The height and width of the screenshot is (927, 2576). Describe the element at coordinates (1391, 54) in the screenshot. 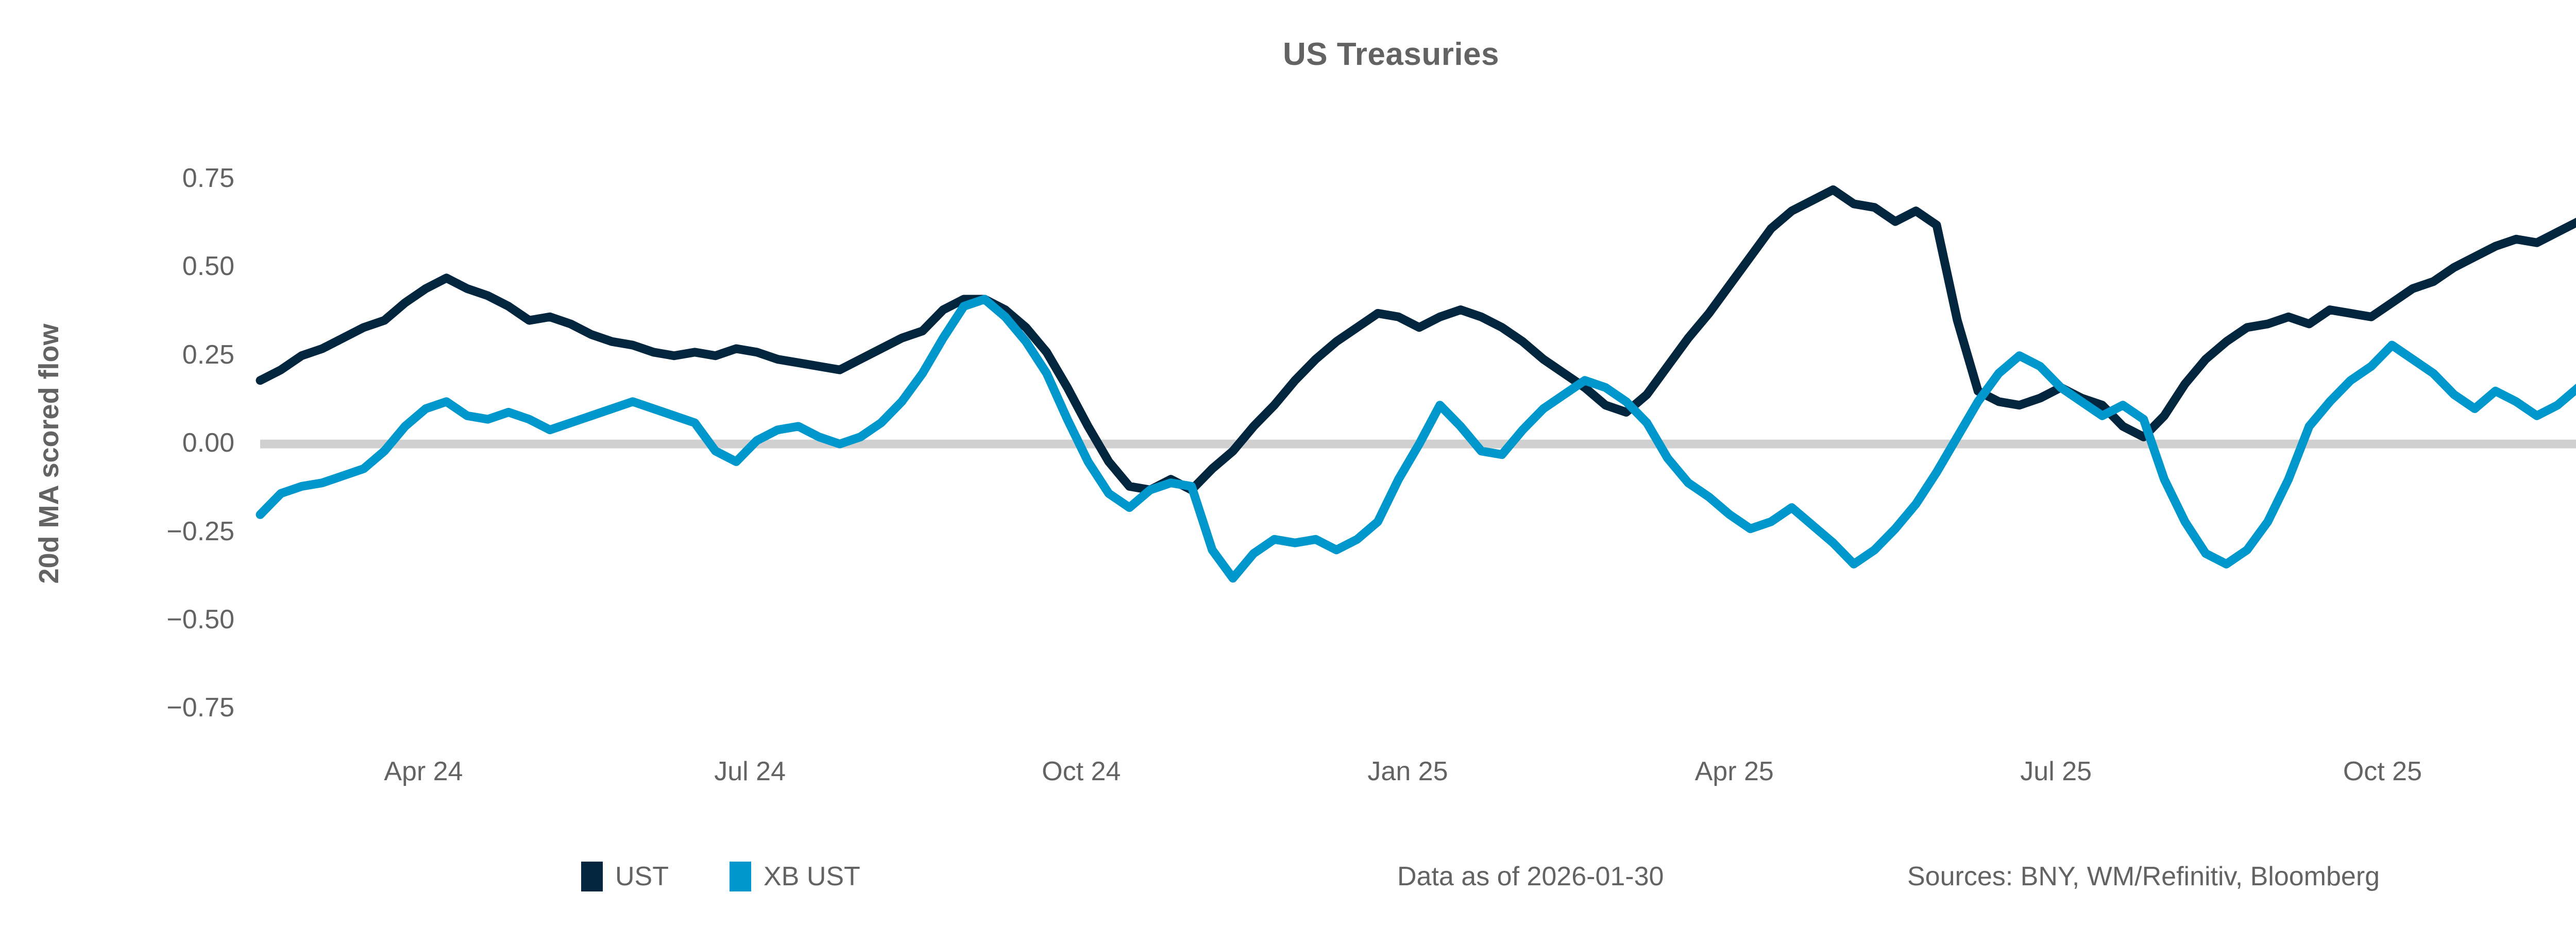

I see `page-title: US Treasuries` at that location.